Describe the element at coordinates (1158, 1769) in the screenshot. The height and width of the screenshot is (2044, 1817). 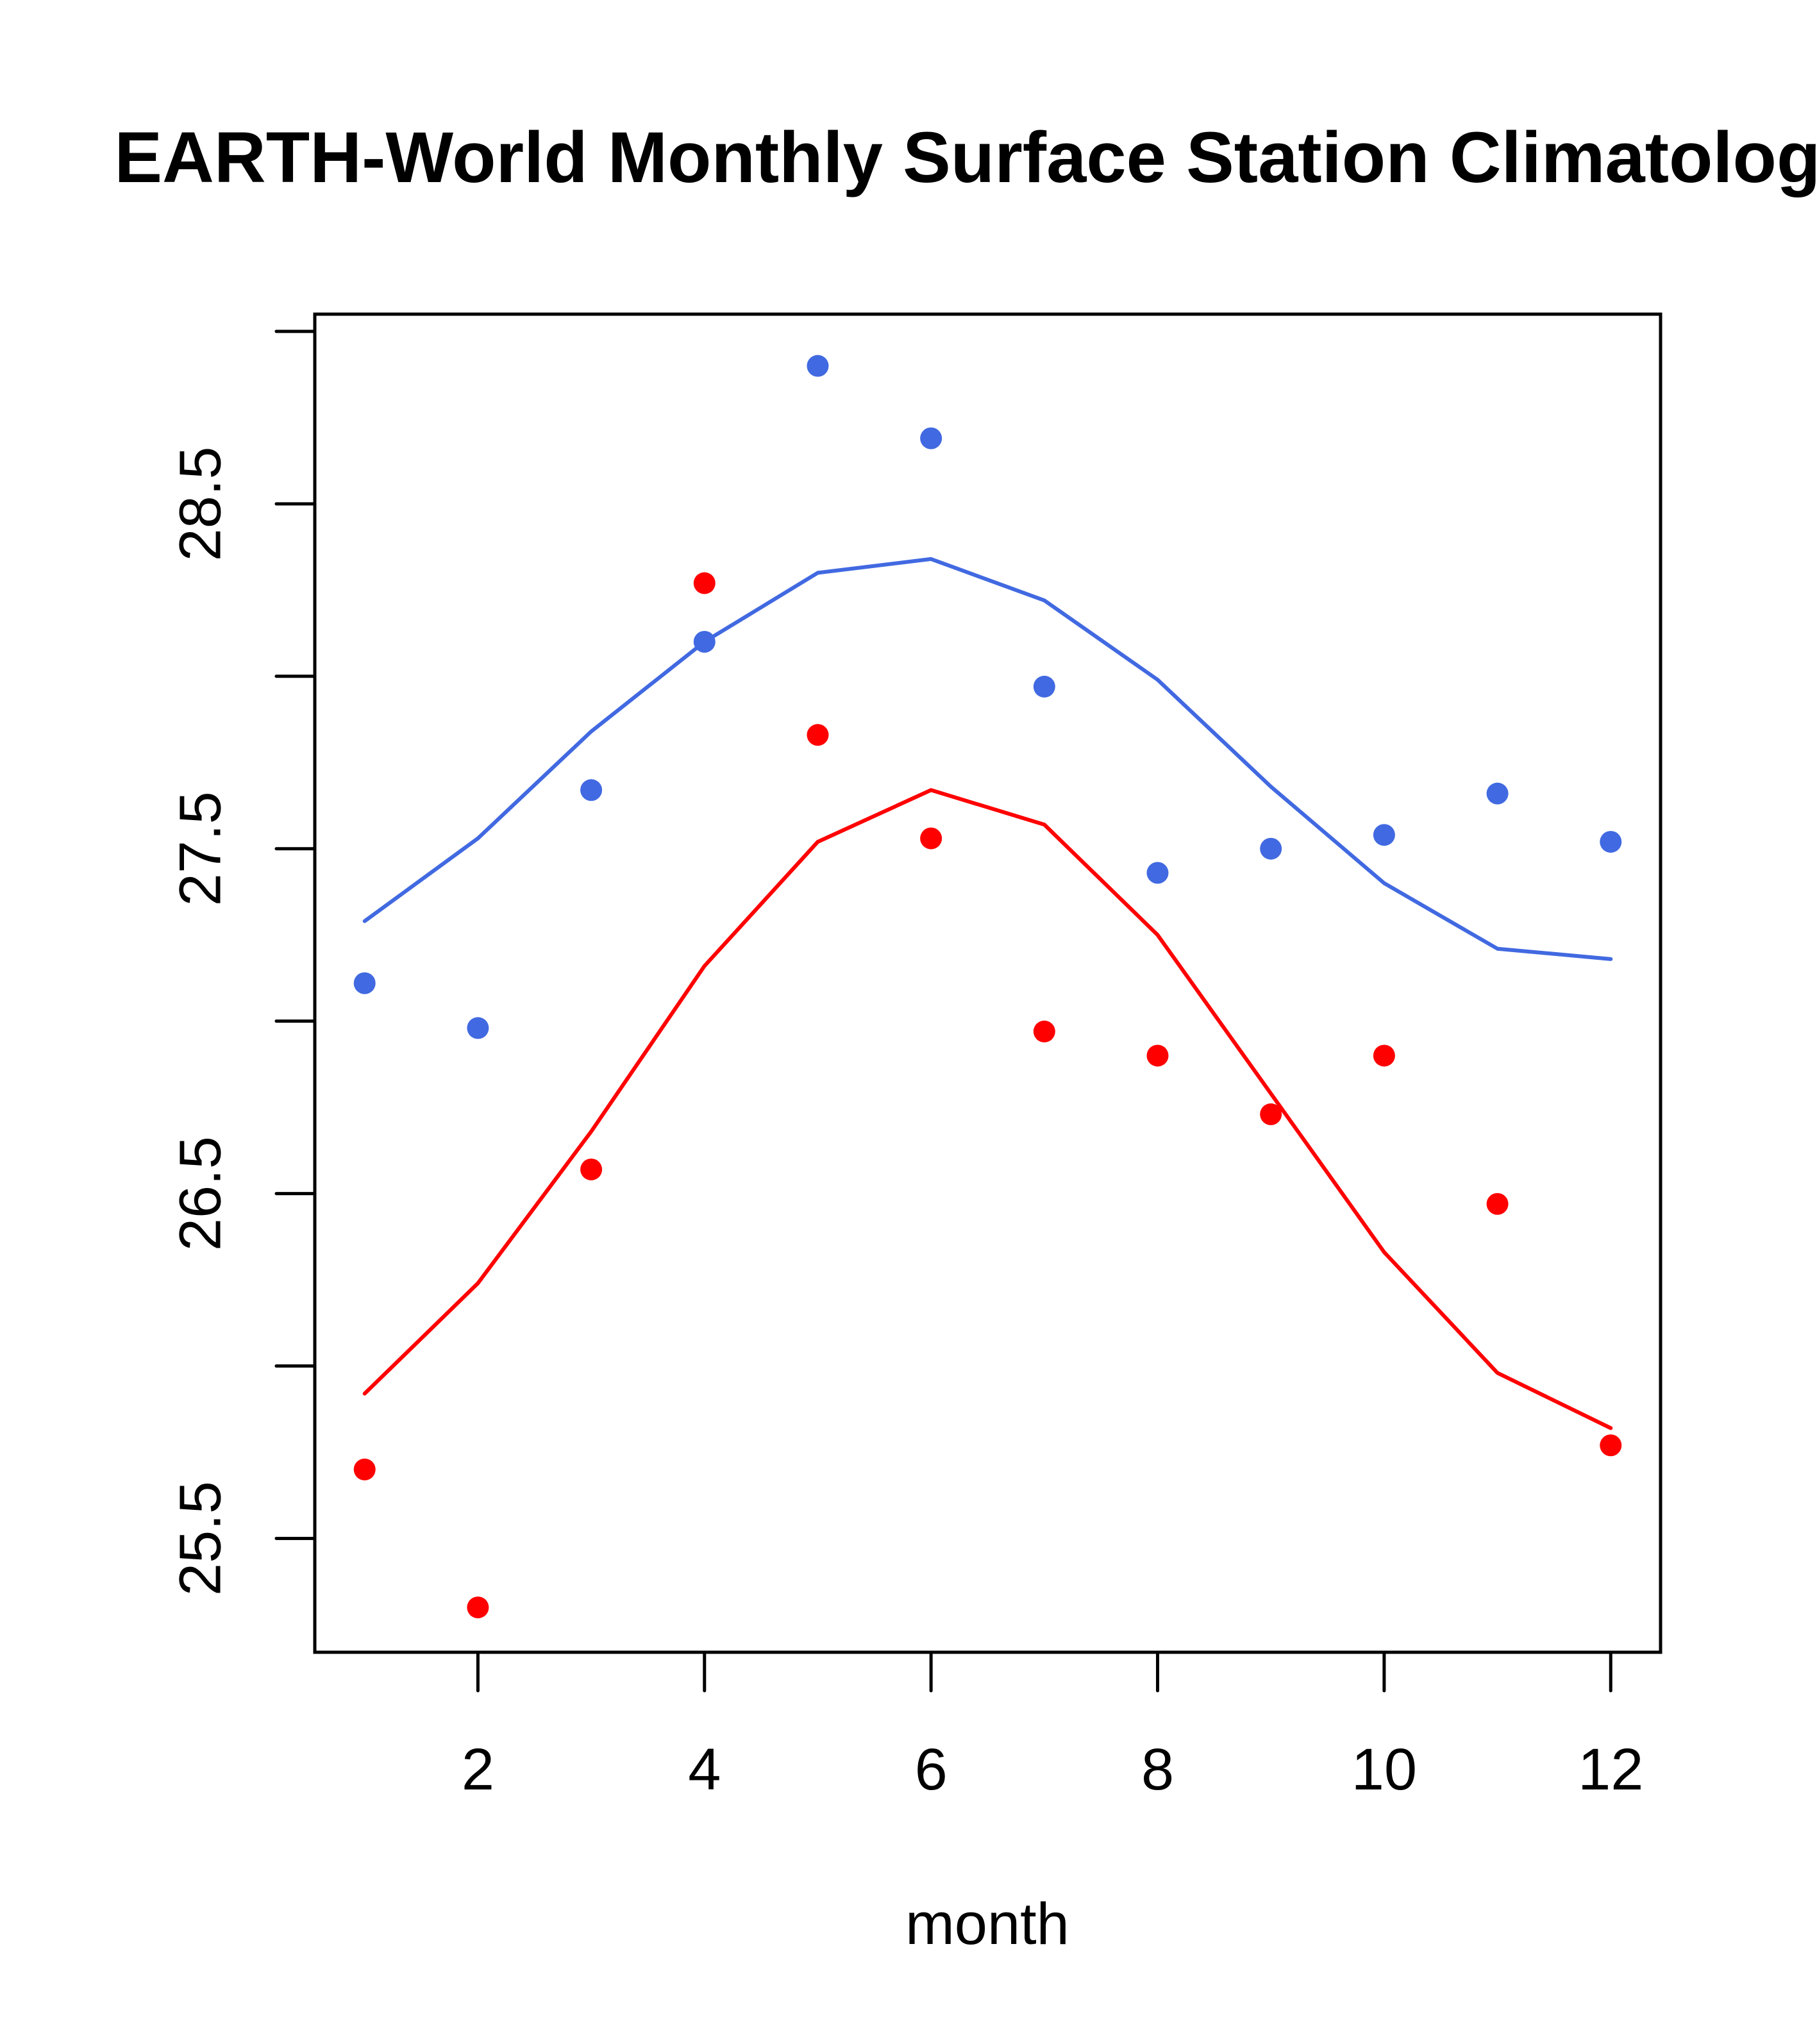
I see `x-tick-label: 8` at that location.